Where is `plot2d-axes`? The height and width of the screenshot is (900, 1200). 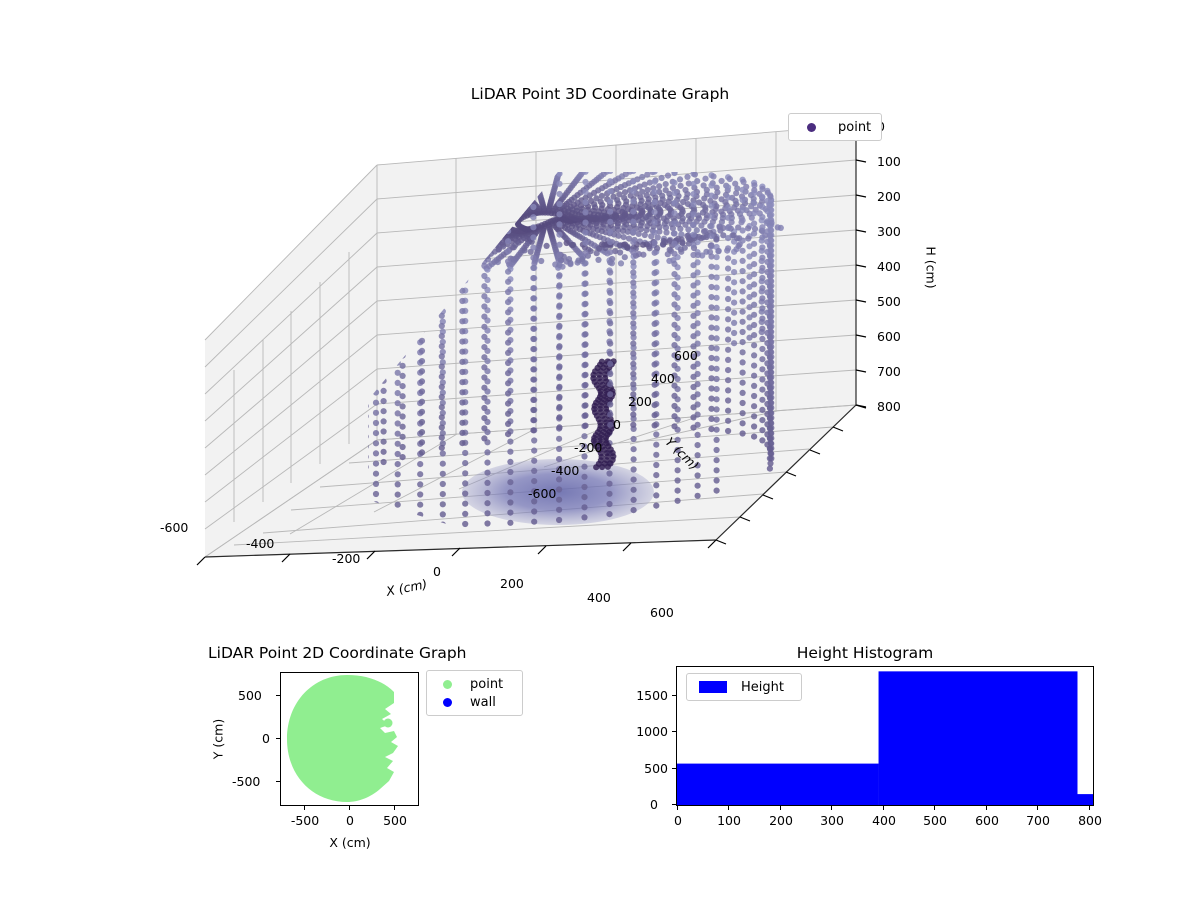
plot2d-axes is located at coordinates (349, 739).